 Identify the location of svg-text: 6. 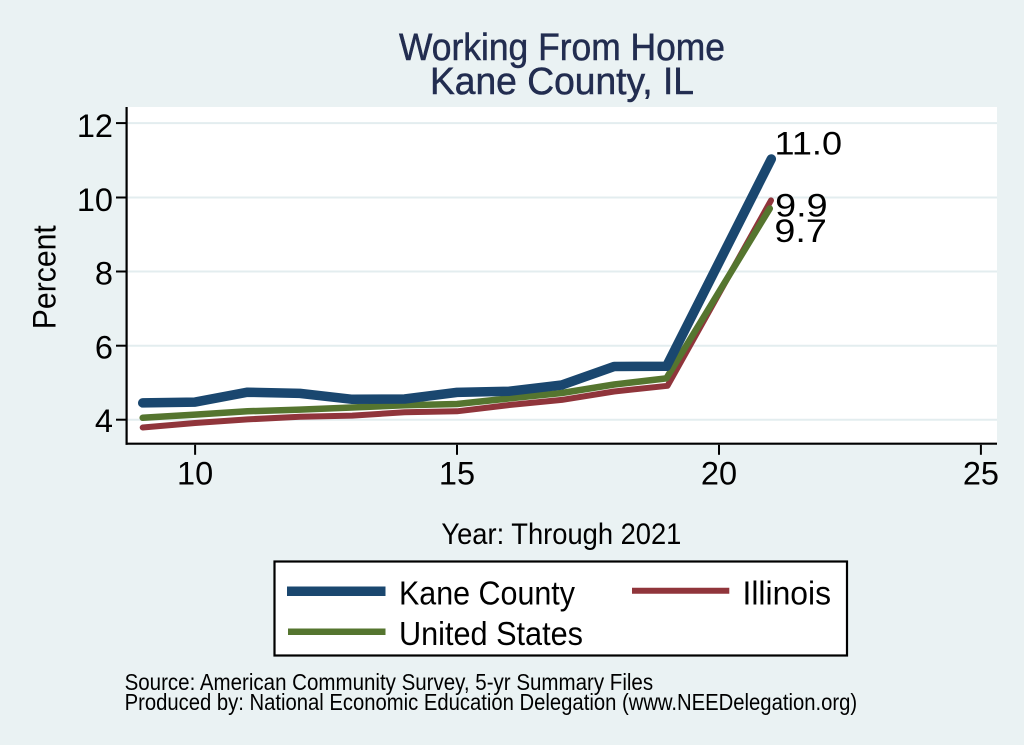
(104, 347).